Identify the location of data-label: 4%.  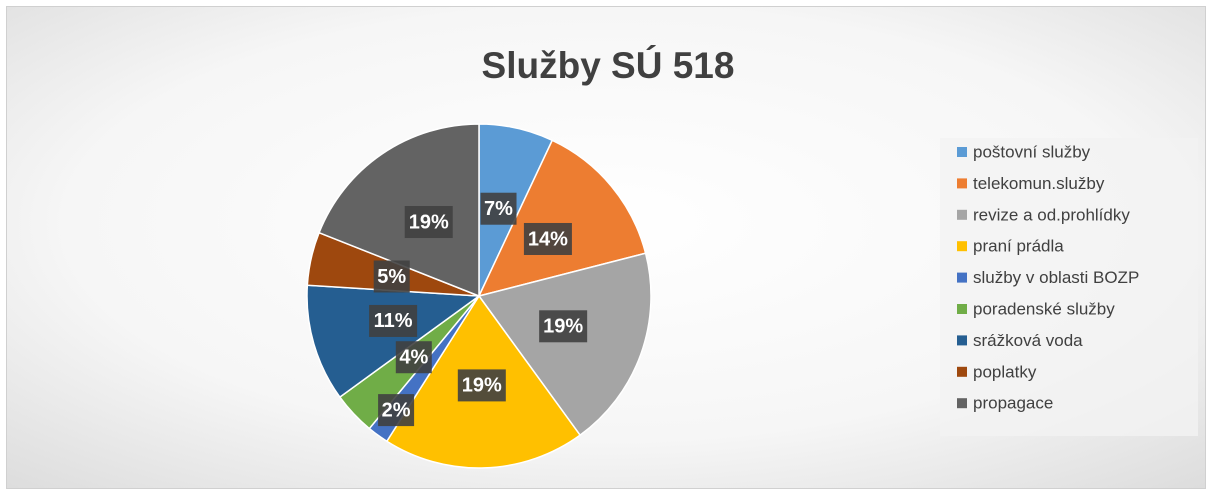
(413, 358).